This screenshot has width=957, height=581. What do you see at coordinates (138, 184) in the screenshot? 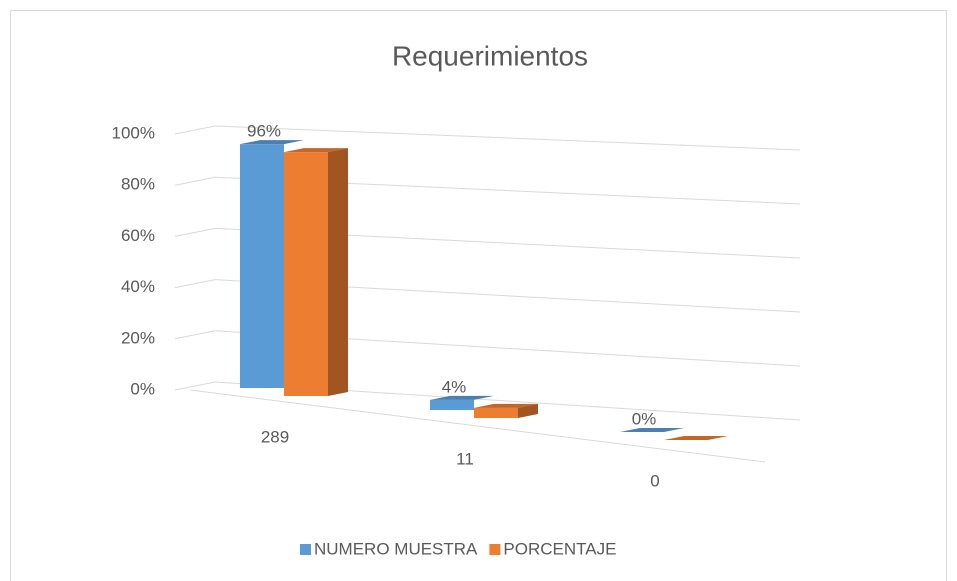
I see `y-tick-label: 80%` at bounding box center [138, 184].